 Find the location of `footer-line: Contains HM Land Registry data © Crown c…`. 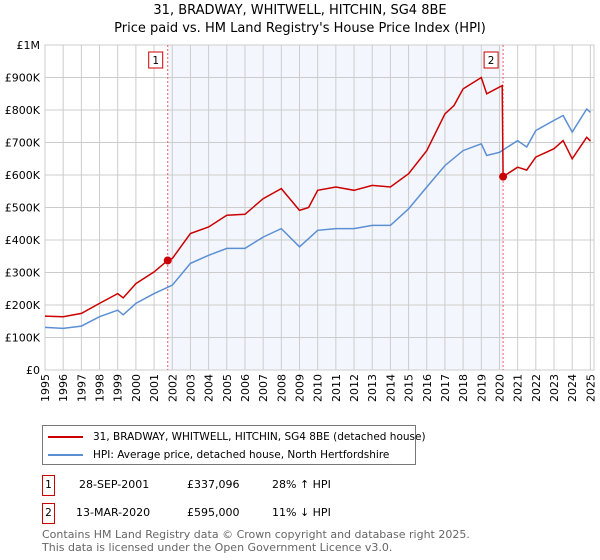

footer-line: Contains HM Land Registry data © Crown c… is located at coordinates (256, 534).